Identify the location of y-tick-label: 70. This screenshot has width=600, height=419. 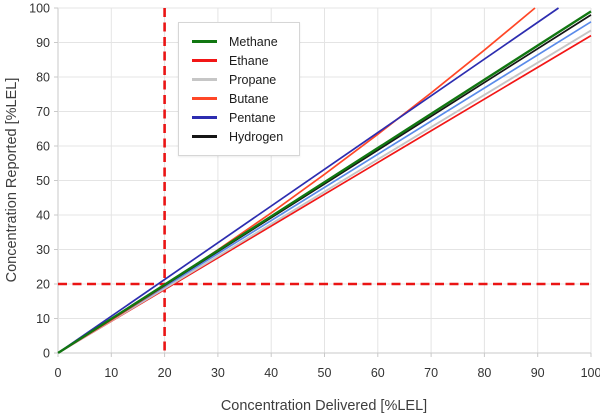
(43, 112).